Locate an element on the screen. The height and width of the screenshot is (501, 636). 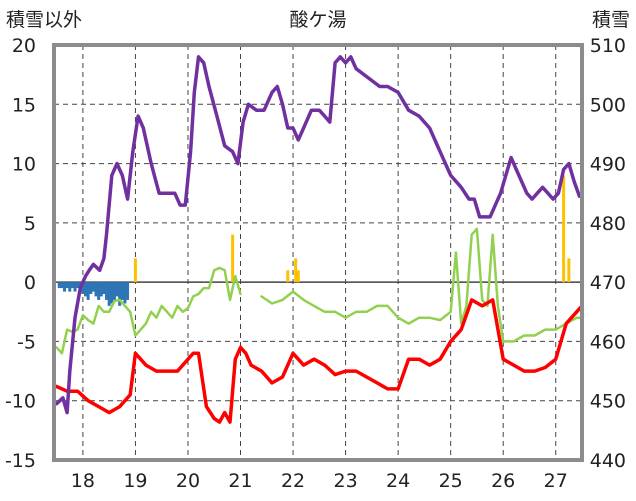
x-tick-label: 23 is located at coordinates (345, 481).